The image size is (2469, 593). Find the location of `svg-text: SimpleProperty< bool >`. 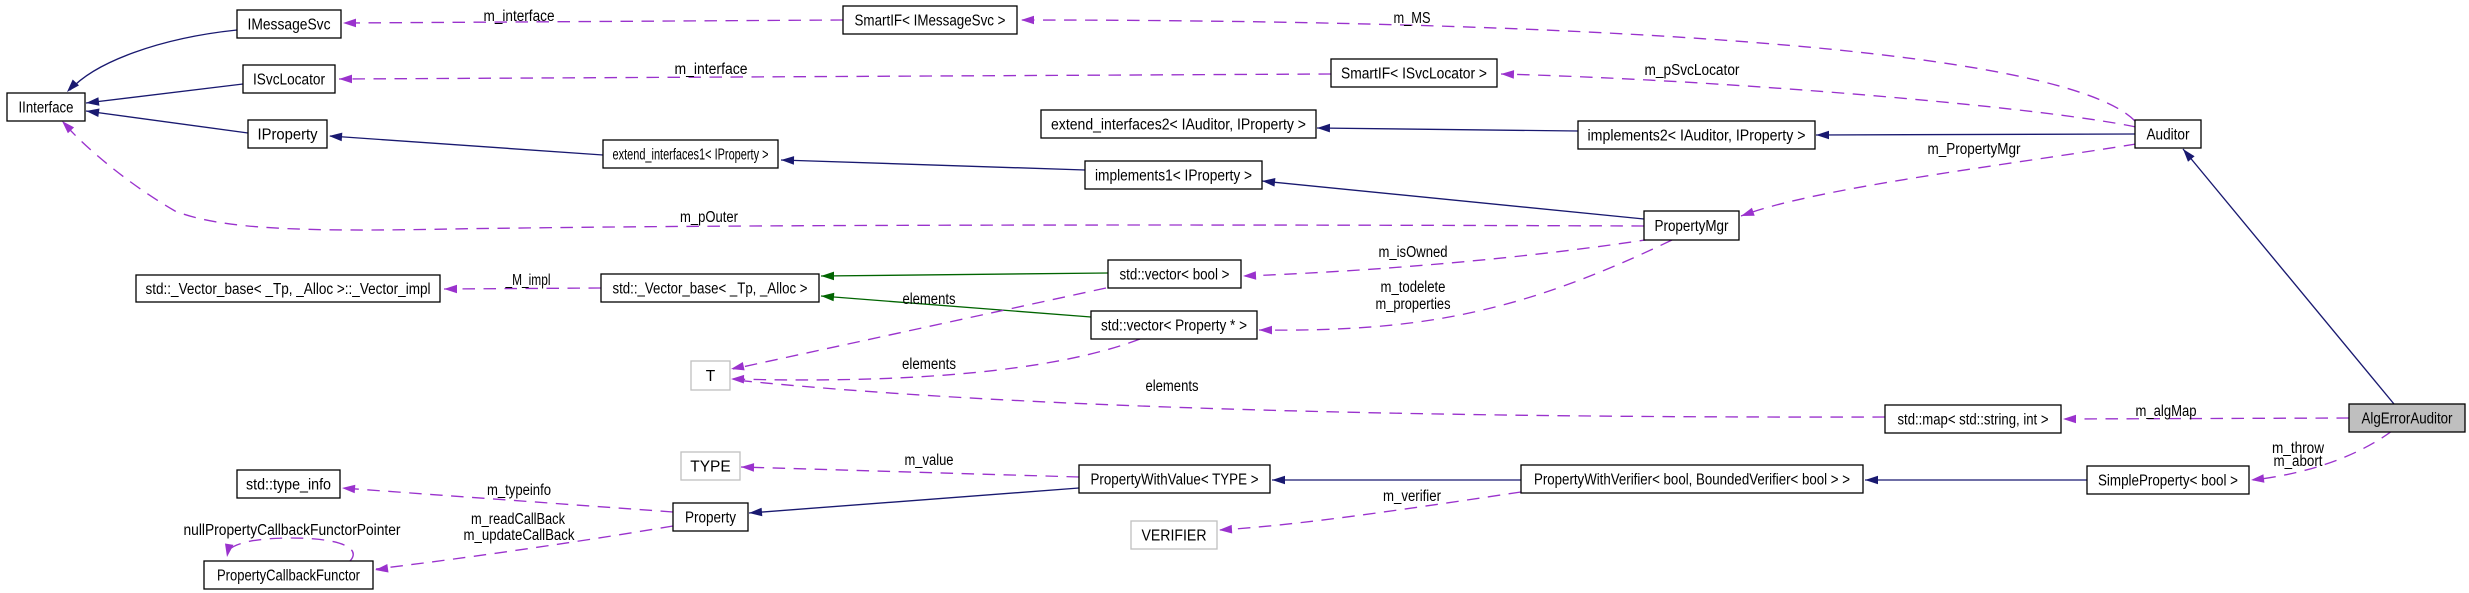

svg-text: SimpleProperty< bool > is located at coordinates (2168, 481).